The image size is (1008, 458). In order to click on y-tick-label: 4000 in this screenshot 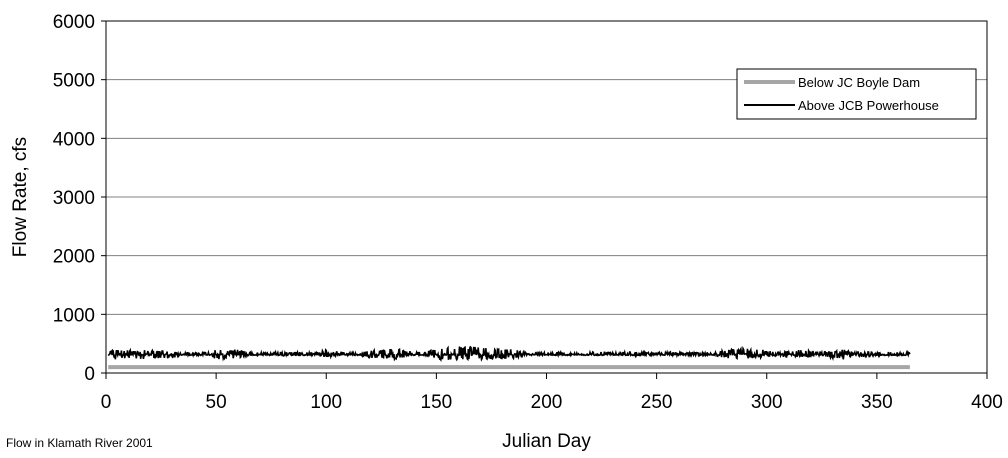, I will do `click(74, 139)`.